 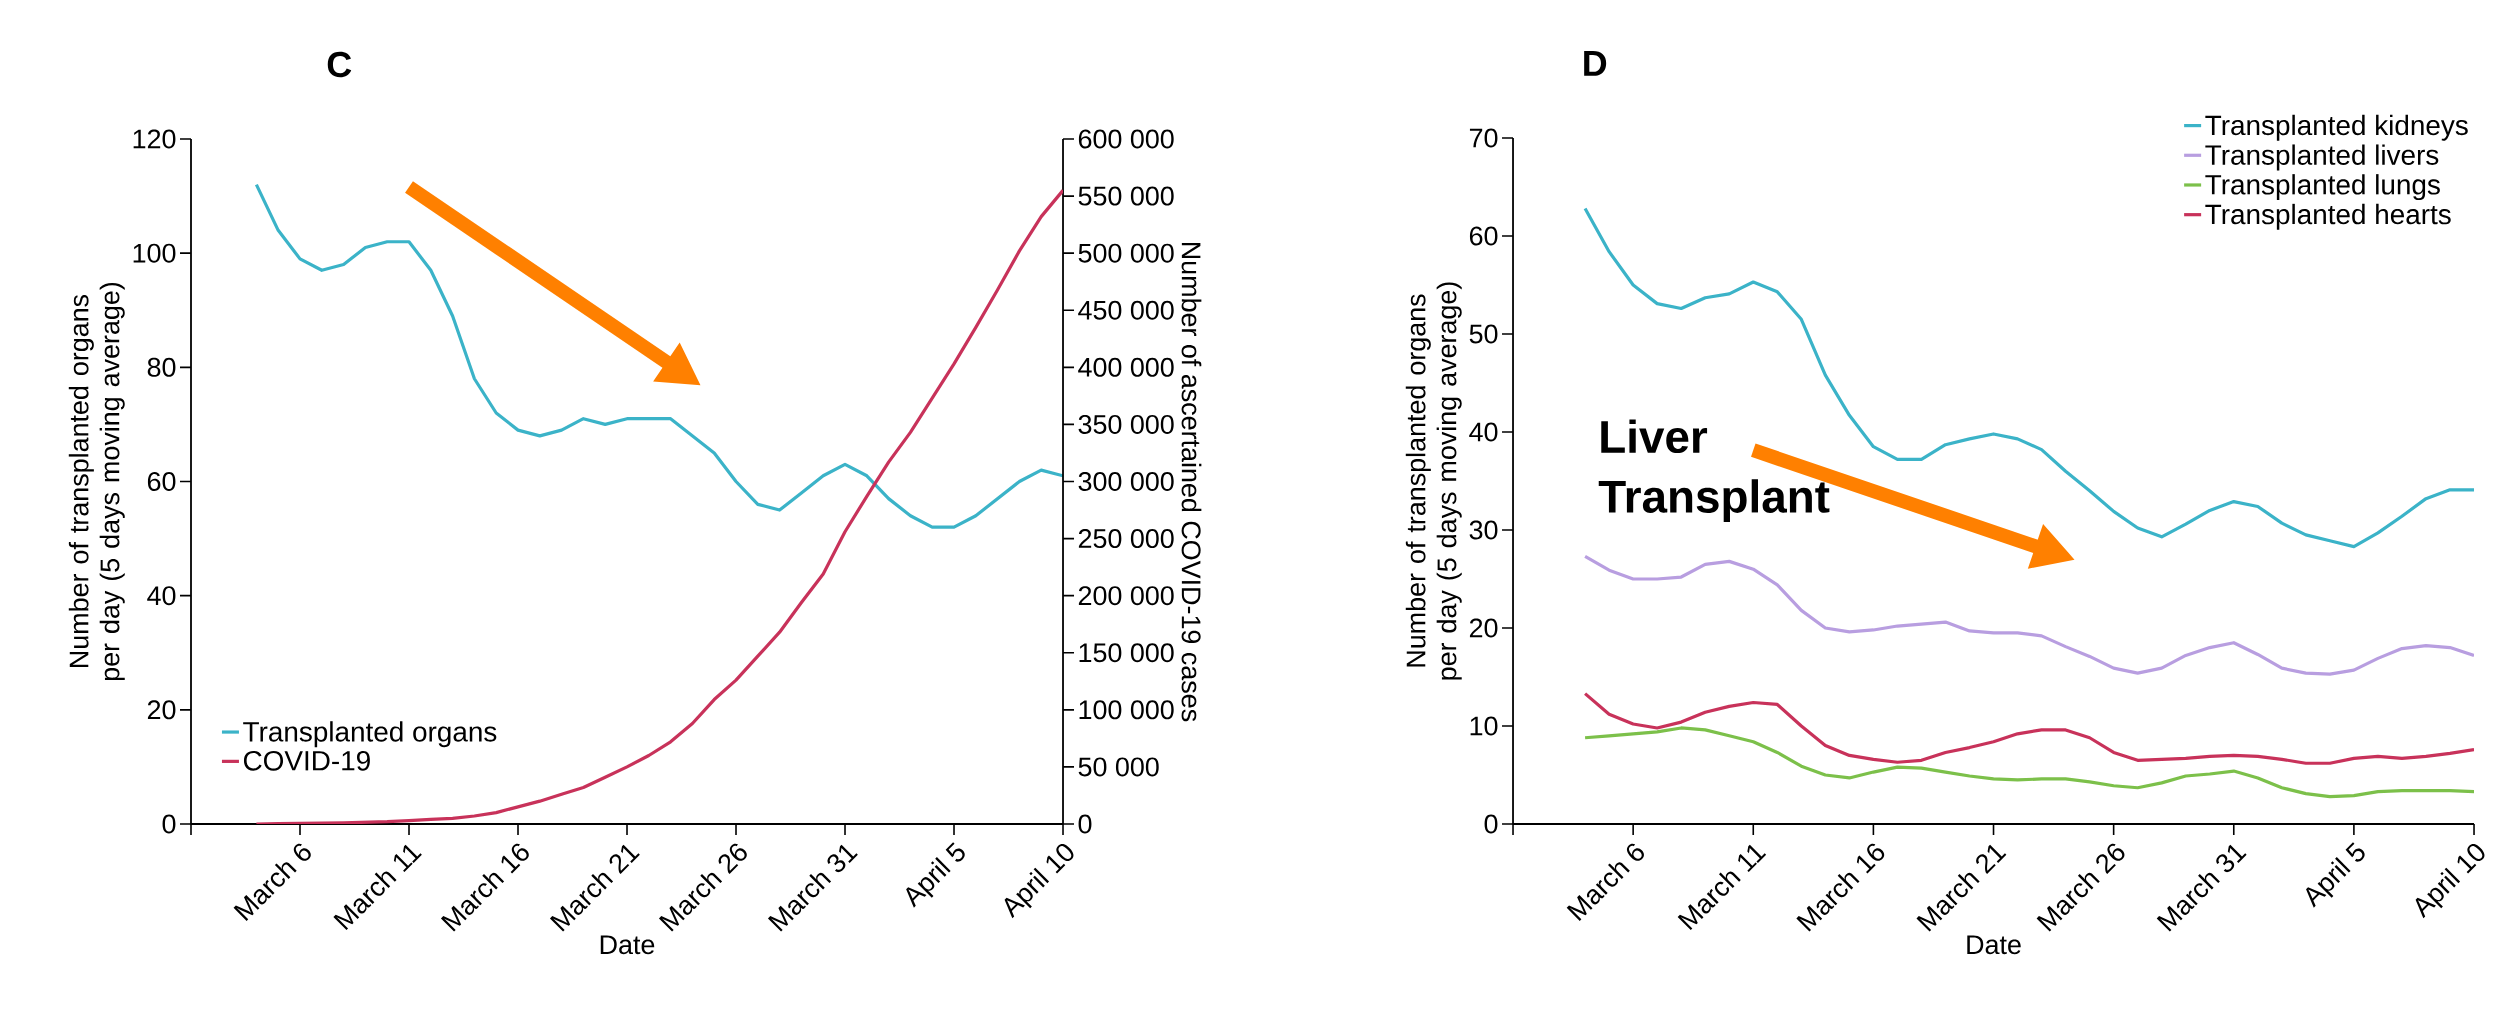 What do you see at coordinates (2322, 157) in the screenshot?
I see `legend-label: Transplanted livers` at bounding box center [2322, 157].